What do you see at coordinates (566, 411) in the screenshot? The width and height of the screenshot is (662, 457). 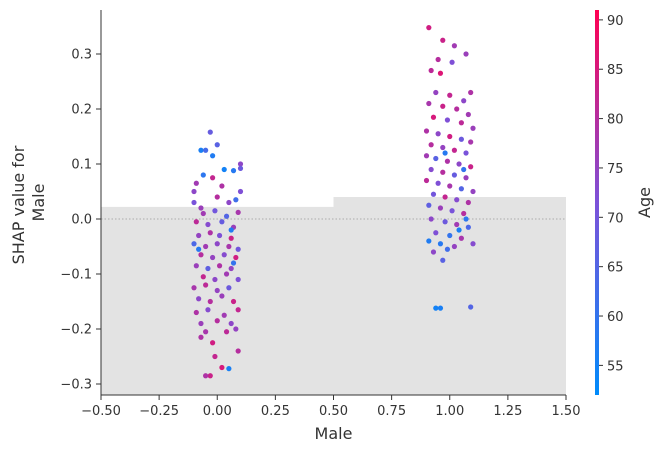 I see `x-tick-label: 1.50` at bounding box center [566, 411].